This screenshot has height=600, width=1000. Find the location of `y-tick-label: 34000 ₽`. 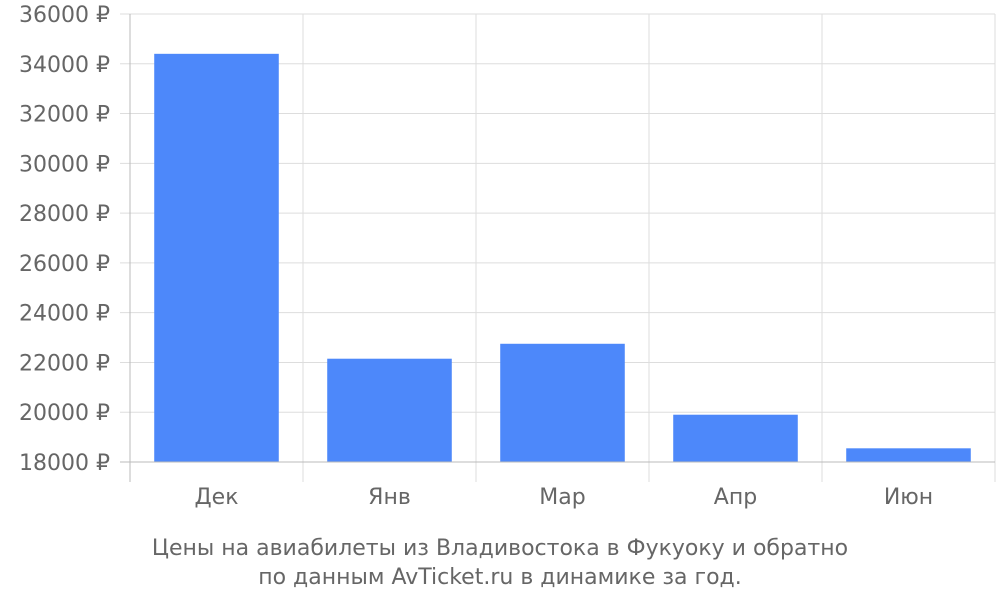

y-tick-label: 34000 ₽ is located at coordinates (64, 65).